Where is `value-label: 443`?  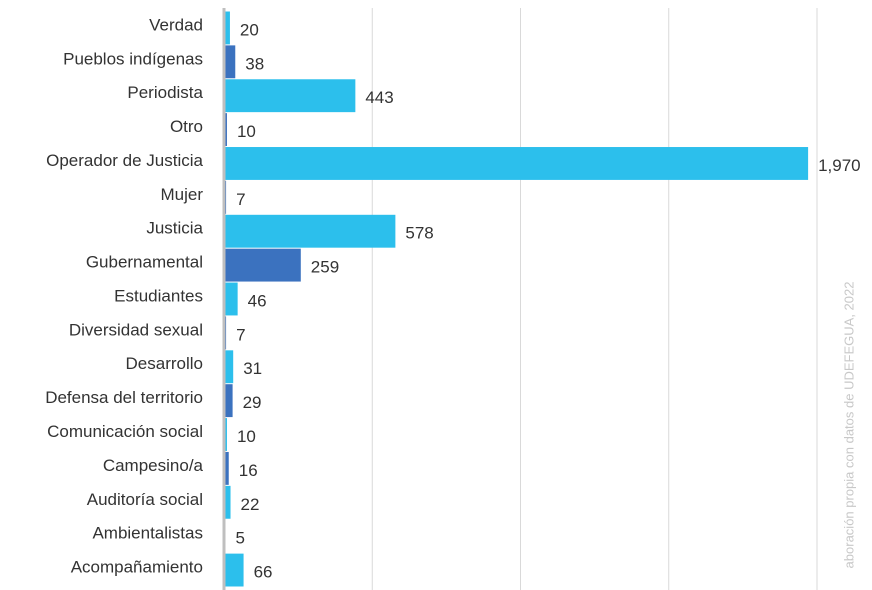
value-label: 443 is located at coordinates (379, 97).